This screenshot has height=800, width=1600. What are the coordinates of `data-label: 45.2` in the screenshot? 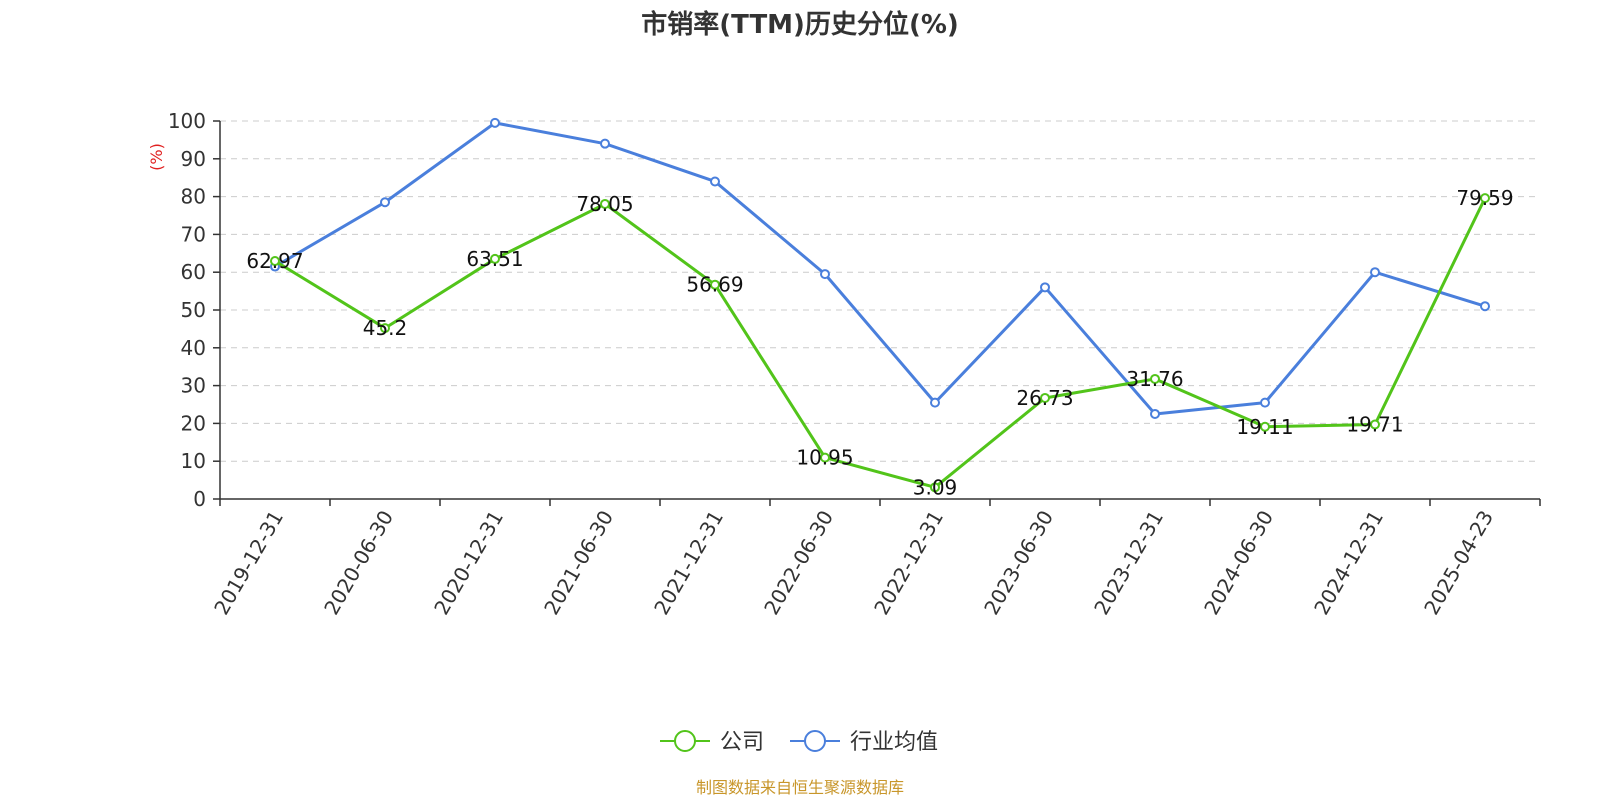 It's located at (385, 328).